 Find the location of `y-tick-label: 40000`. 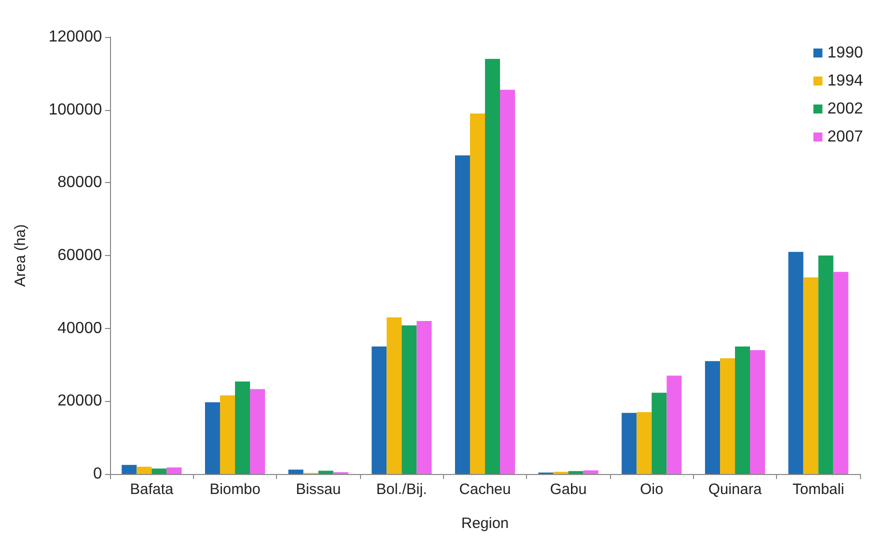

y-tick-label: 40000 is located at coordinates (80, 328).